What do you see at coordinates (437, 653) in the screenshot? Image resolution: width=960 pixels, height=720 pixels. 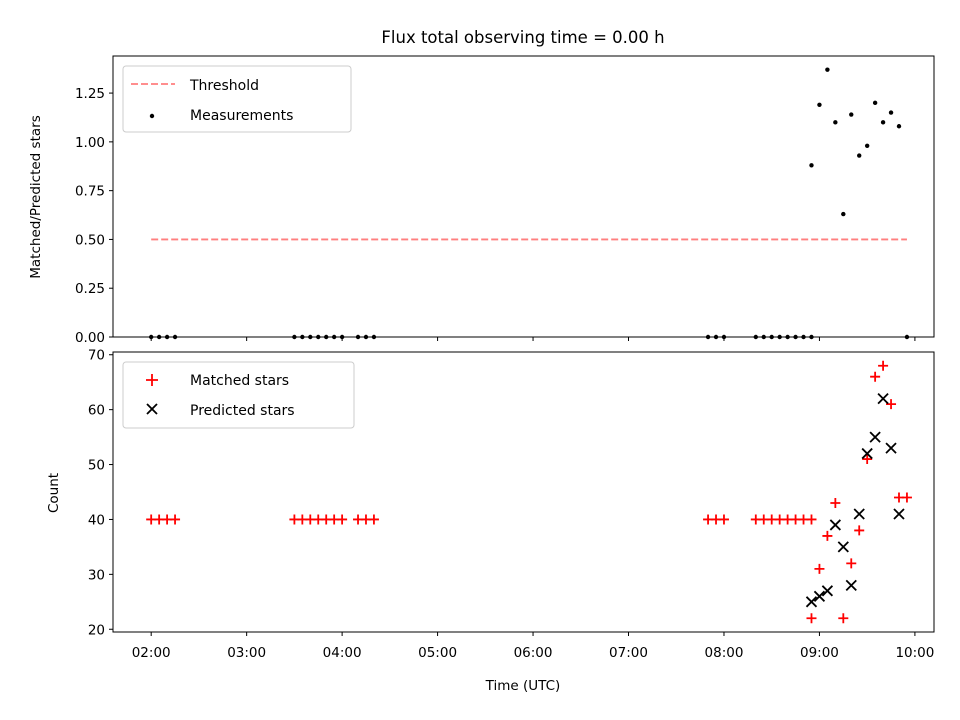 I see `x-tick-label: 05:00` at bounding box center [437, 653].